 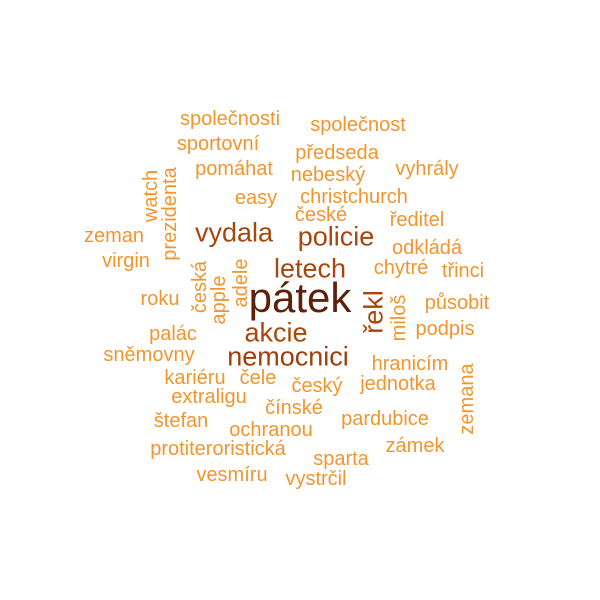 What do you see at coordinates (258, 378) in the screenshot?
I see `word-cloud-term: čele` at bounding box center [258, 378].